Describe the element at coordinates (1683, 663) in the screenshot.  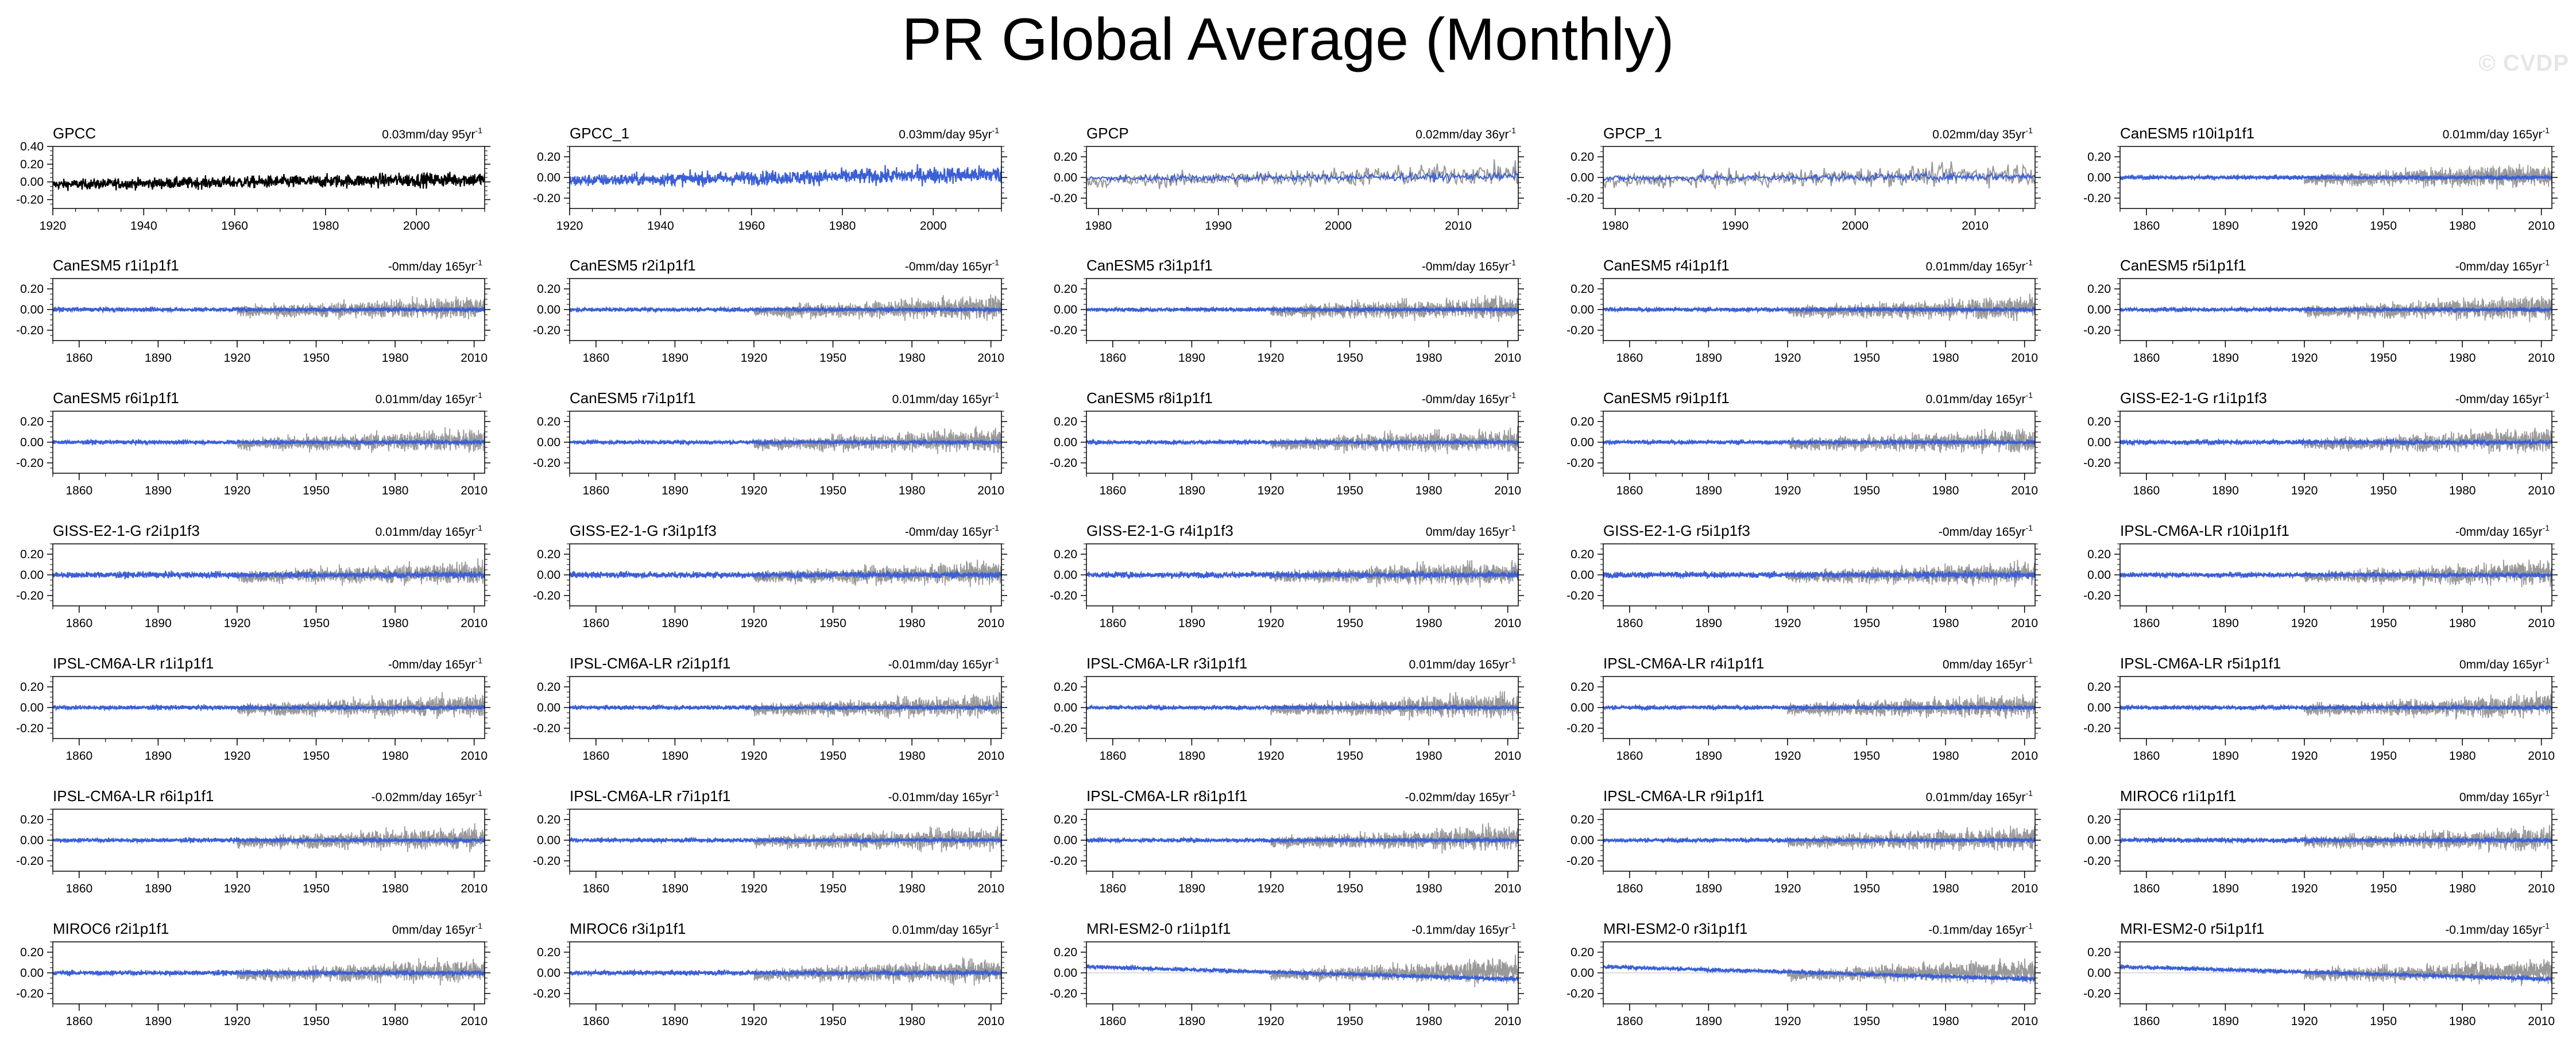
I see `panel-title: IPSL-CM6A-LR r4i1p1f1` at that location.